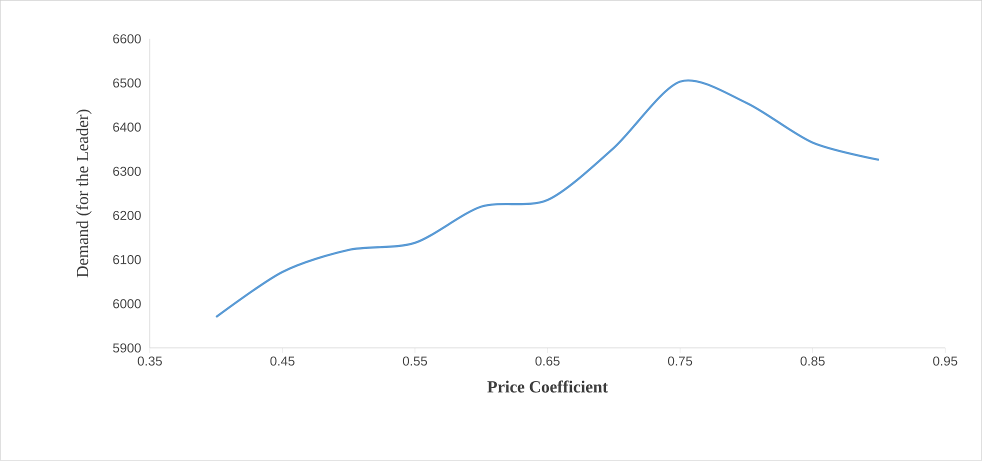 The height and width of the screenshot is (461, 982). I want to click on y-tick-label: 6100, so click(127, 259).